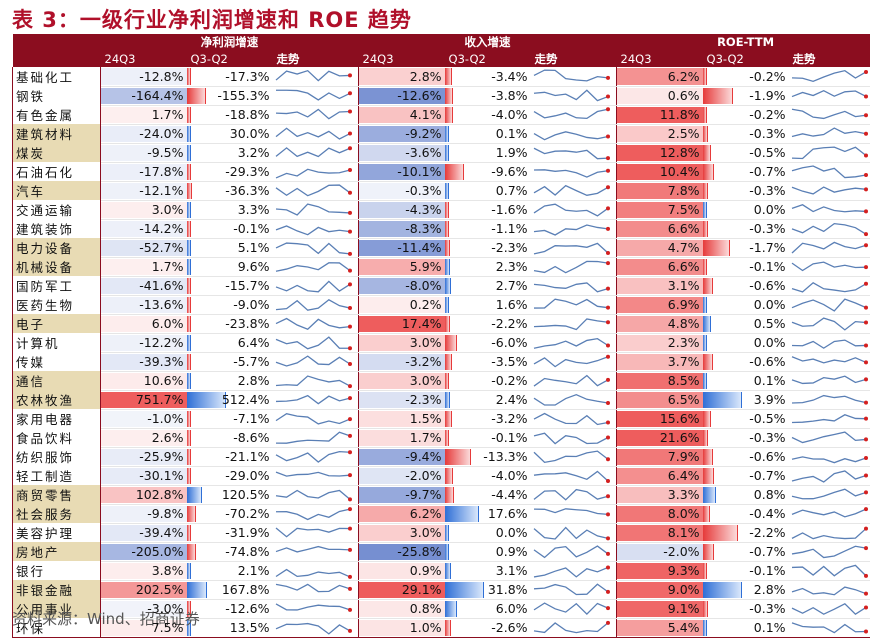 The image size is (870, 638). Describe the element at coordinates (426, 114) in the screenshot. I see `value-text: 4.1%` at that location.